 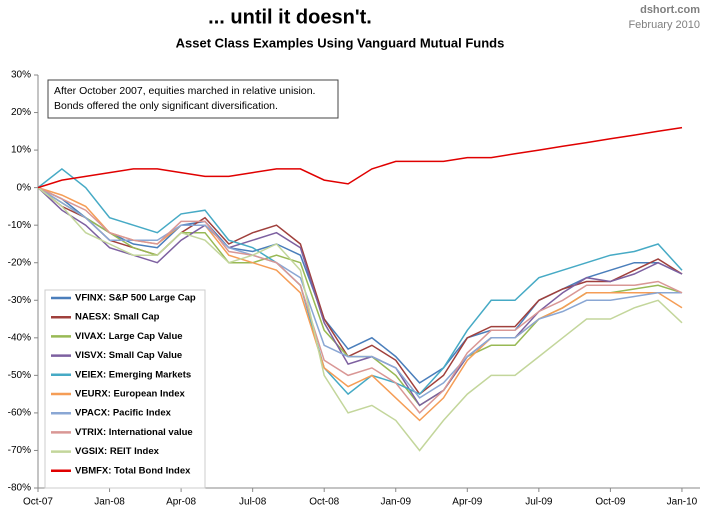 I want to click on y-tick-label: -70%, so click(x=19, y=450).